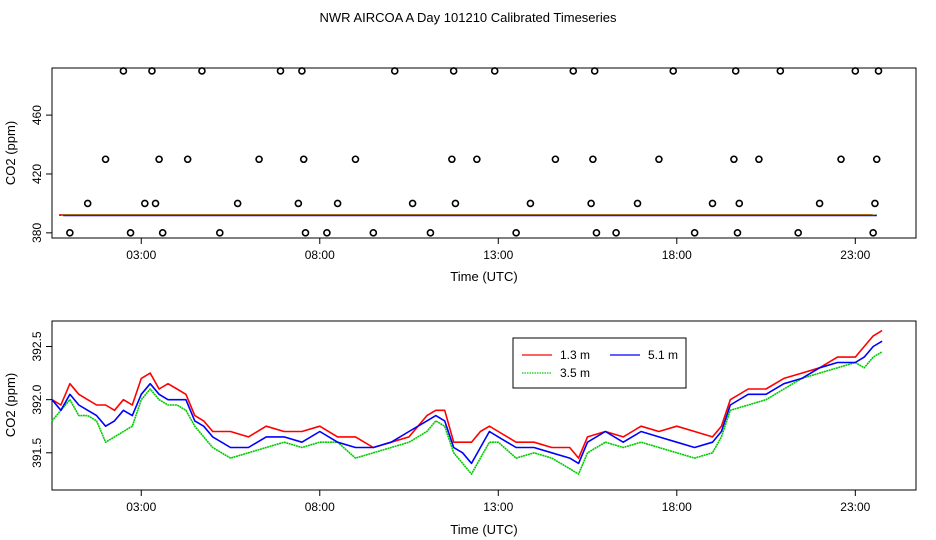  Describe the element at coordinates (320, 255) in the screenshot. I see `top-x-tick-label: 08:00` at that location.